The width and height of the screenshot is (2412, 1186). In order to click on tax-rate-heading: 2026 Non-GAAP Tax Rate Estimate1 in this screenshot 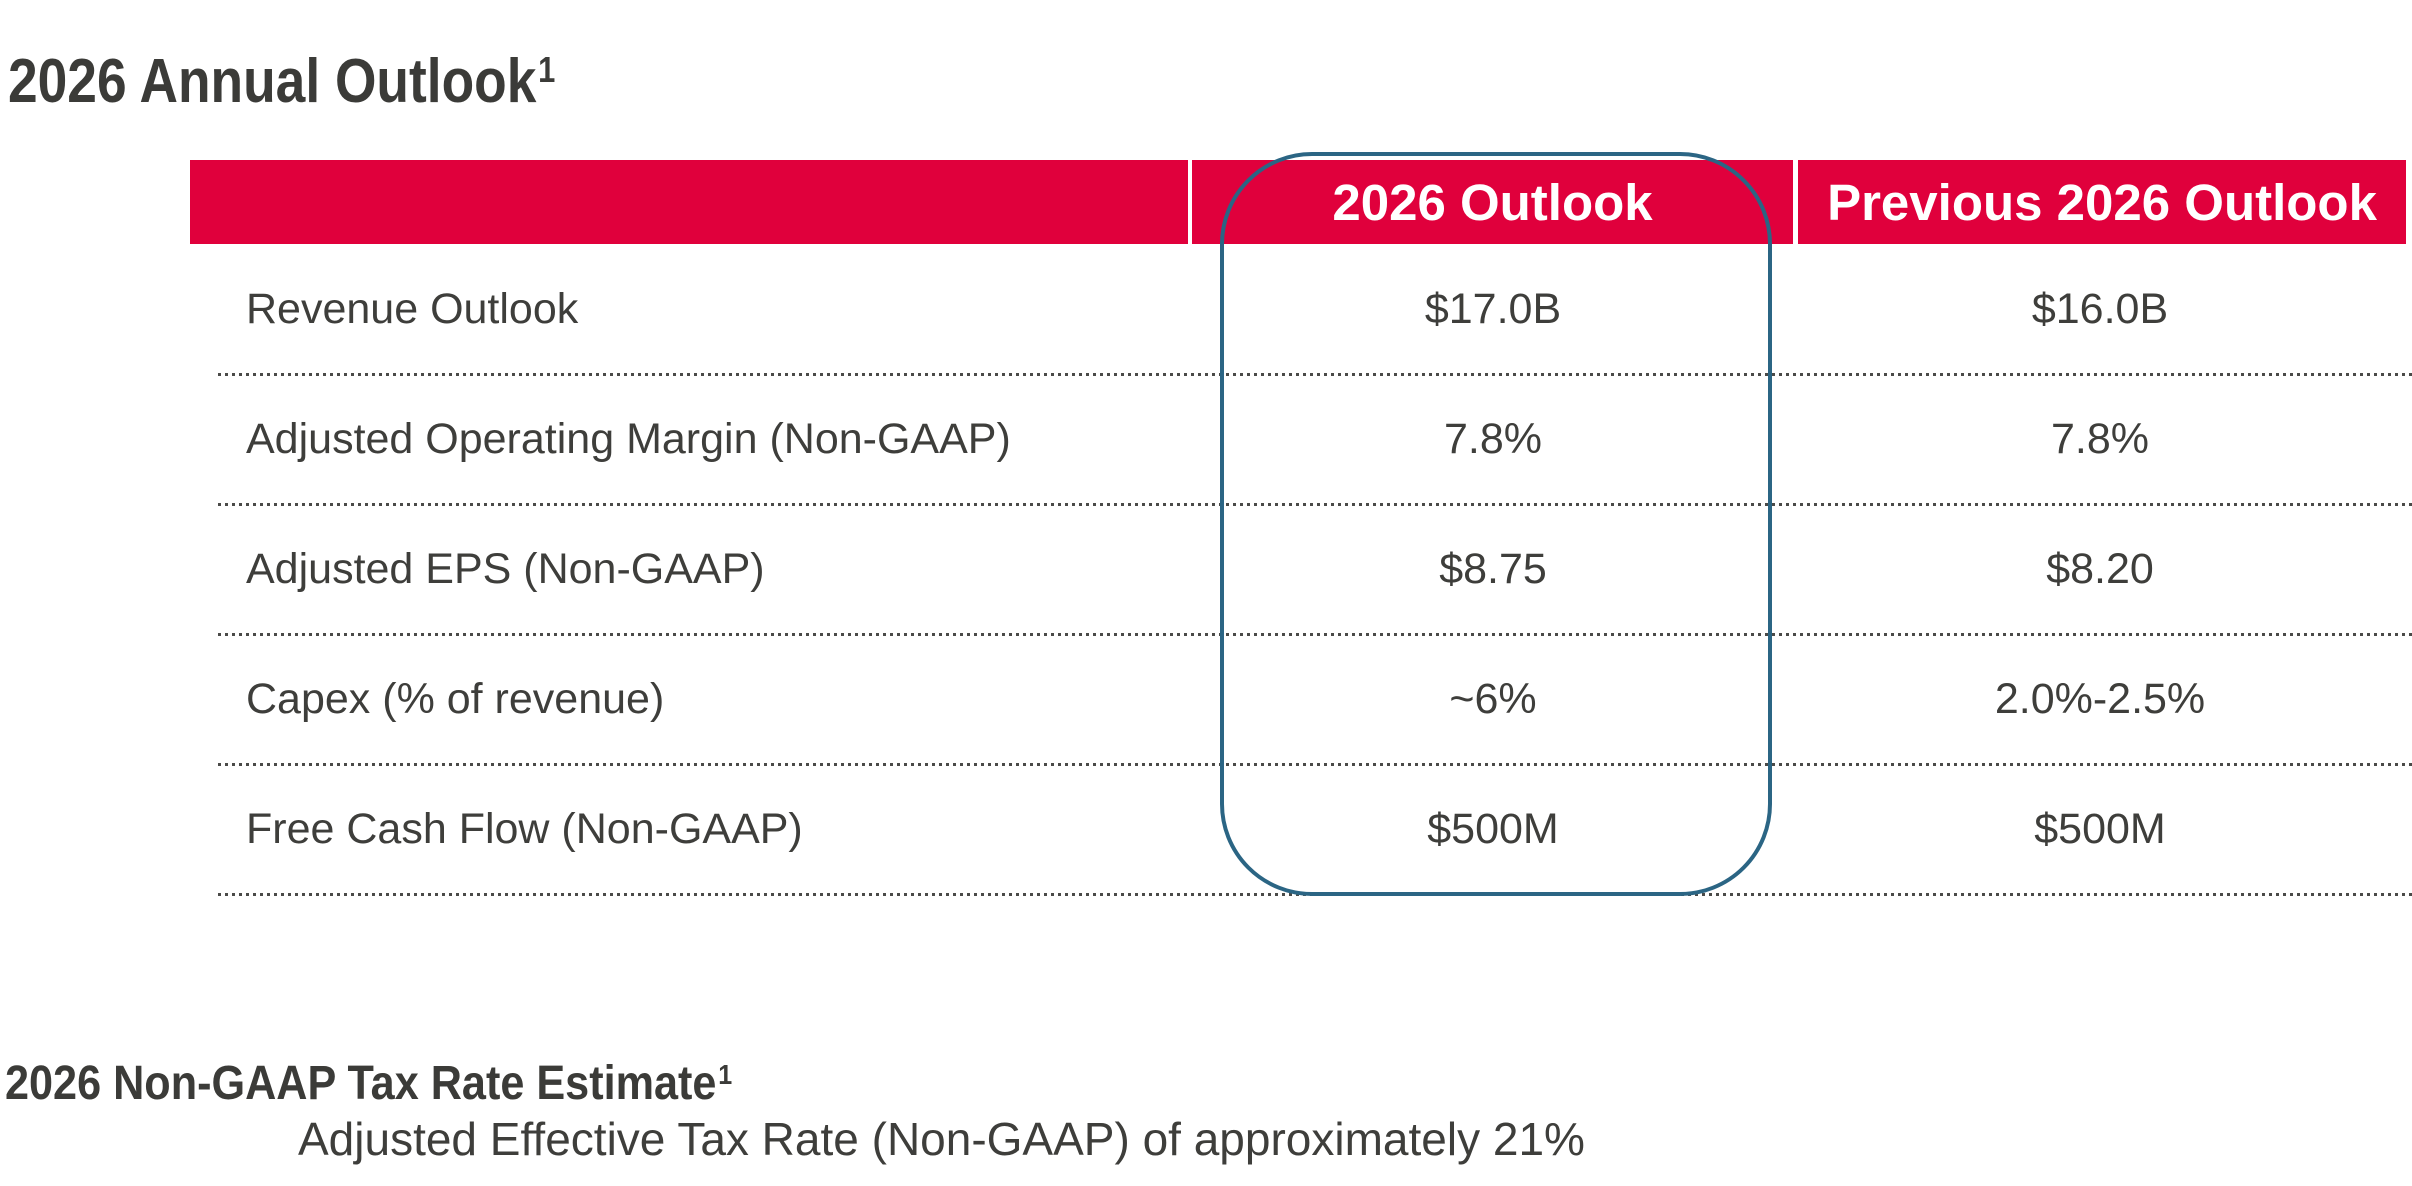, I will do `click(409, 1083)`.